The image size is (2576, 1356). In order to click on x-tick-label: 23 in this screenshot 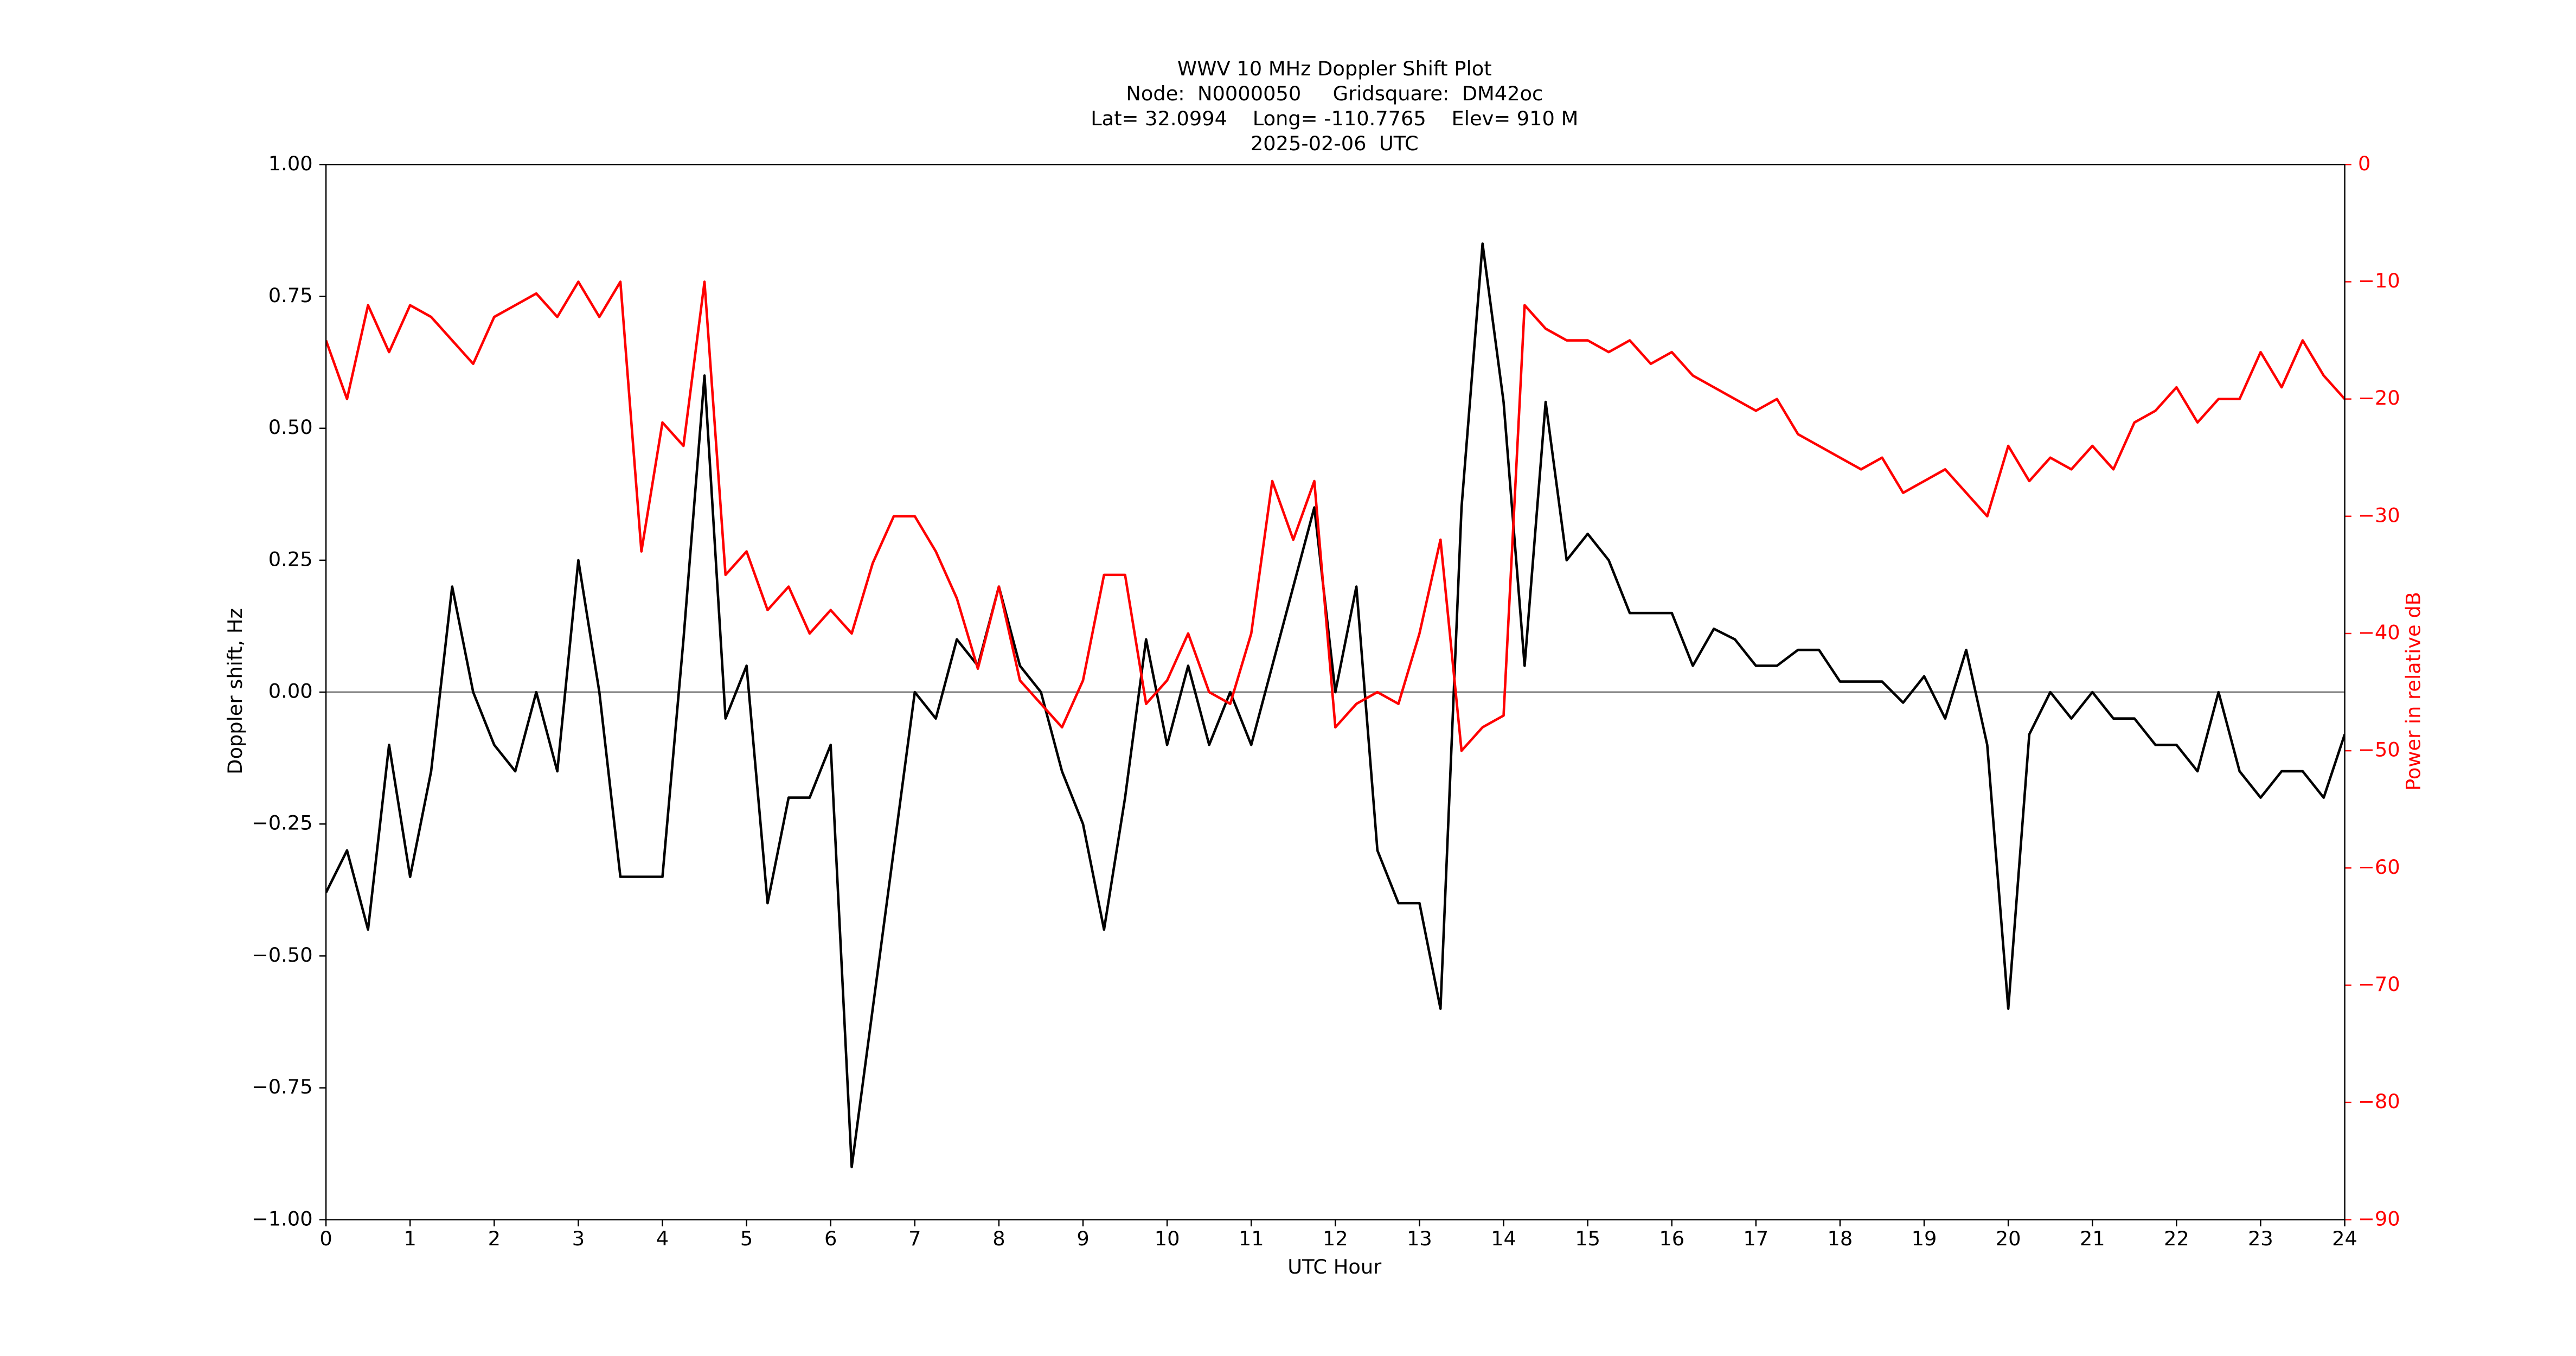, I will do `click(2260, 1238)`.